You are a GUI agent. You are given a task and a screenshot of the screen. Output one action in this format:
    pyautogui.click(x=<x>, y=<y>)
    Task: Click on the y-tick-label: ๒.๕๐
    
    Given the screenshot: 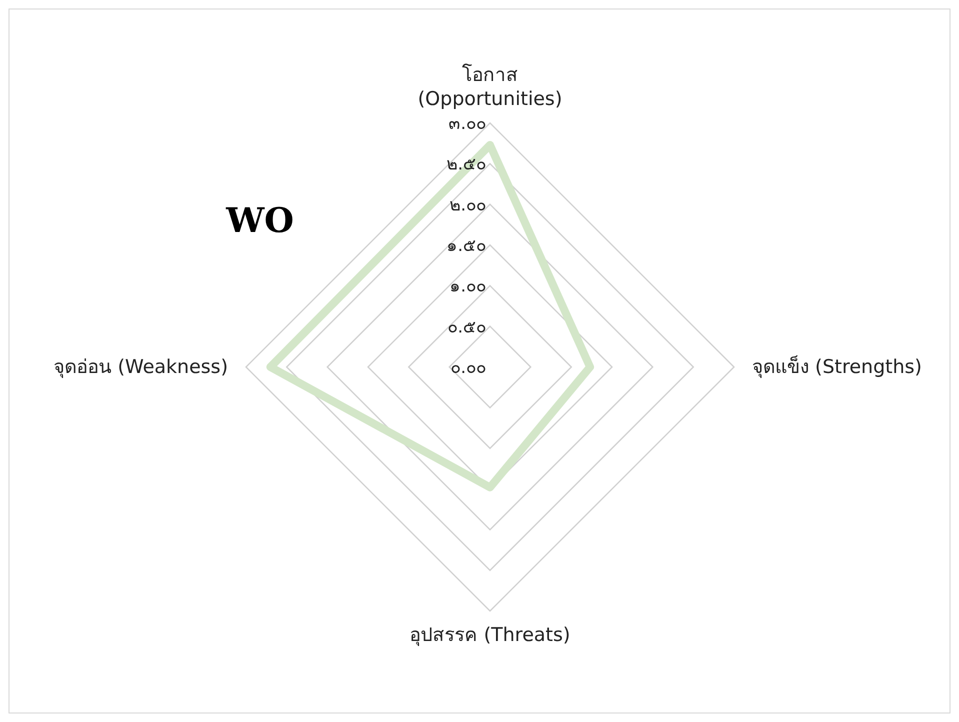 What is the action you would take?
    pyautogui.click(x=466, y=164)
    